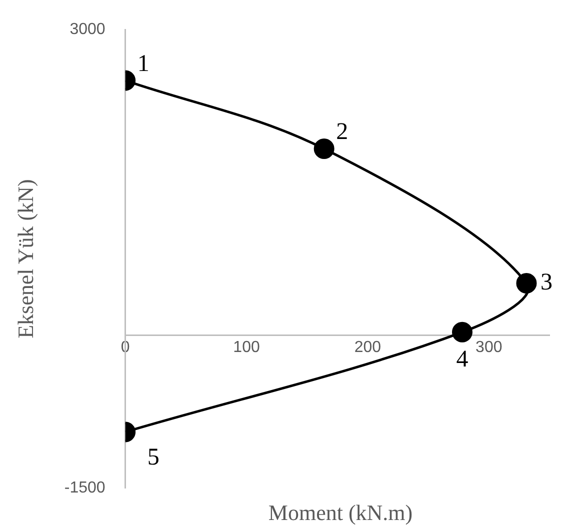  Describe the element at coordinates (88, 29) in the screenshot. I see `y-tick-label: 3000` at that location.